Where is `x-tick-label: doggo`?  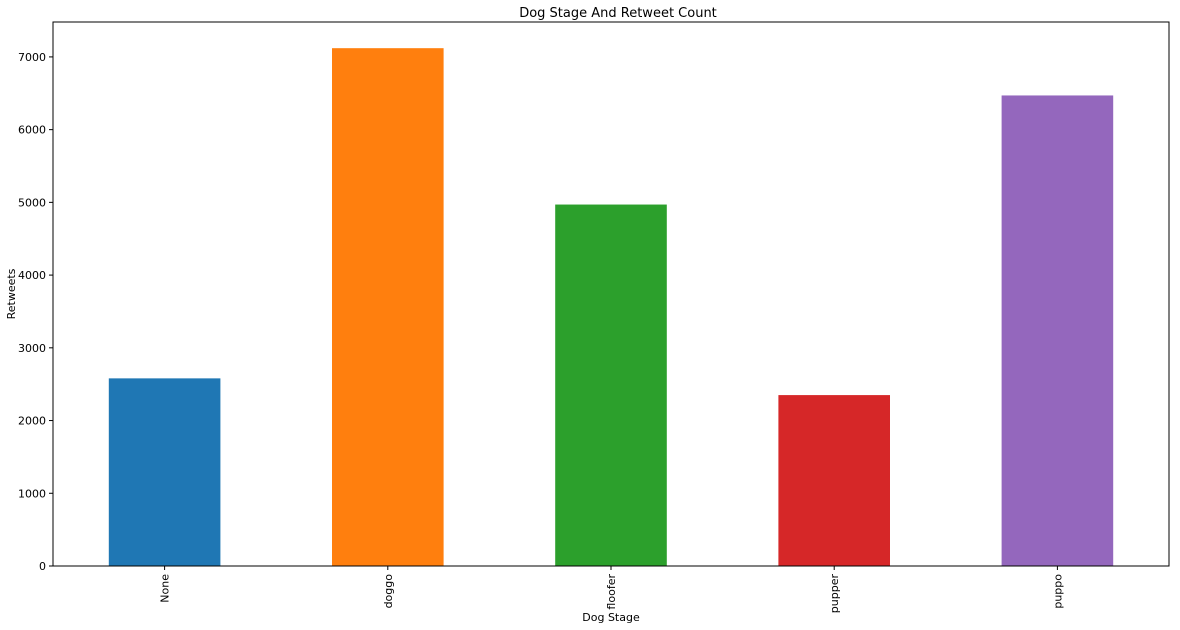 x-tick-label: doggo is located at coordinates (388, 591).